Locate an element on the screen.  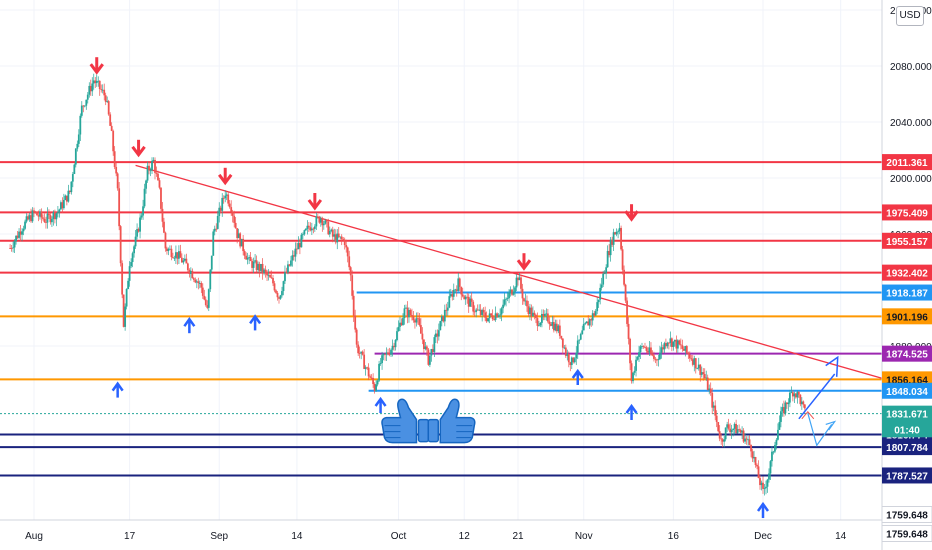
currency-badge: USD is located at coordinates (910, 16).